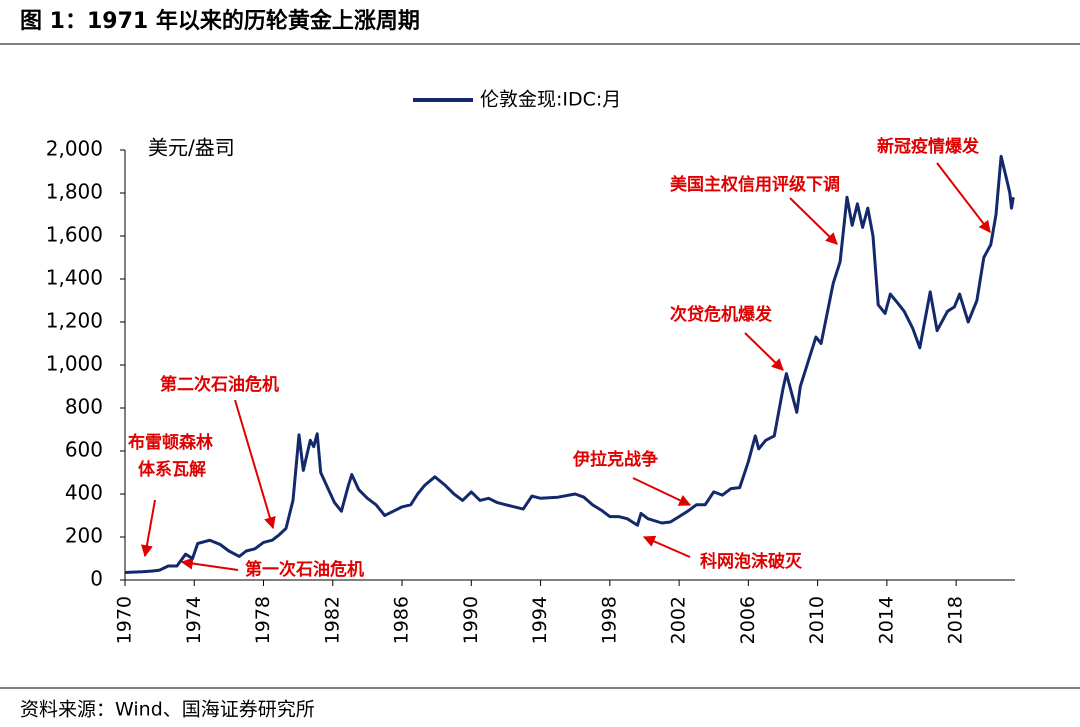 This screenshot has height=727, width=1080. What do you see at coordinates (74, 278) in the screenshot?
I see `y-tick-label: 1,400` at bounding box center [74, 278].